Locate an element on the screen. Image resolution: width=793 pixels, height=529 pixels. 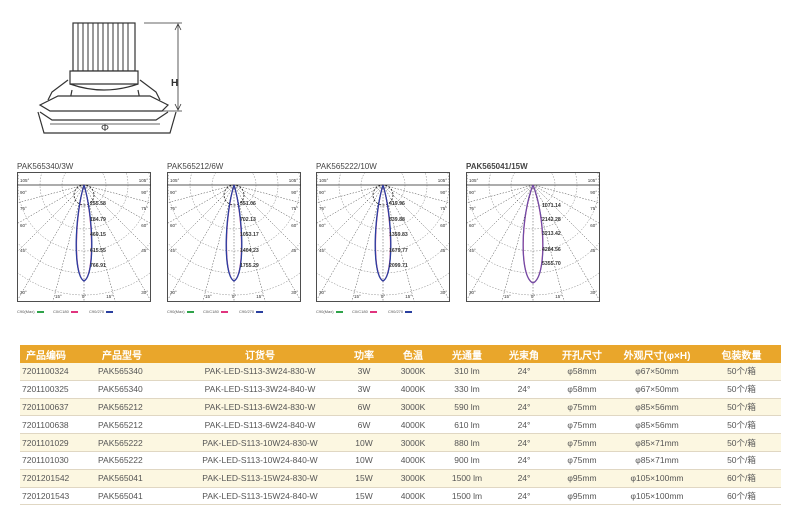
cell-order-no: PAK-LED-S113-10W24-840-W is located at coordinates (260, 460).